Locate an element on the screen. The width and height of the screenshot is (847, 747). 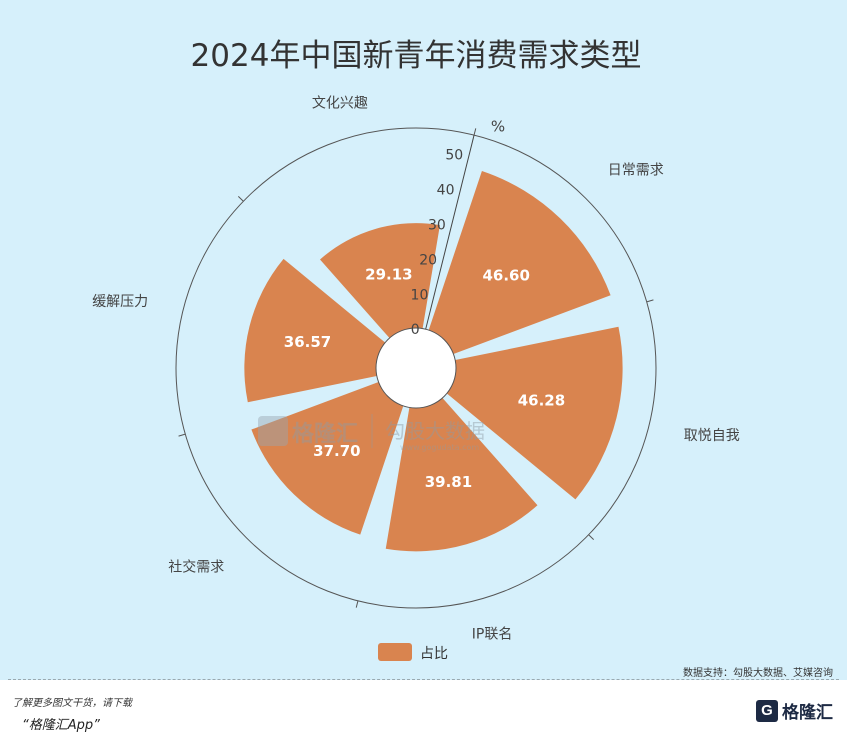
radial-unit-label: % is located at coordinates (498, 126).